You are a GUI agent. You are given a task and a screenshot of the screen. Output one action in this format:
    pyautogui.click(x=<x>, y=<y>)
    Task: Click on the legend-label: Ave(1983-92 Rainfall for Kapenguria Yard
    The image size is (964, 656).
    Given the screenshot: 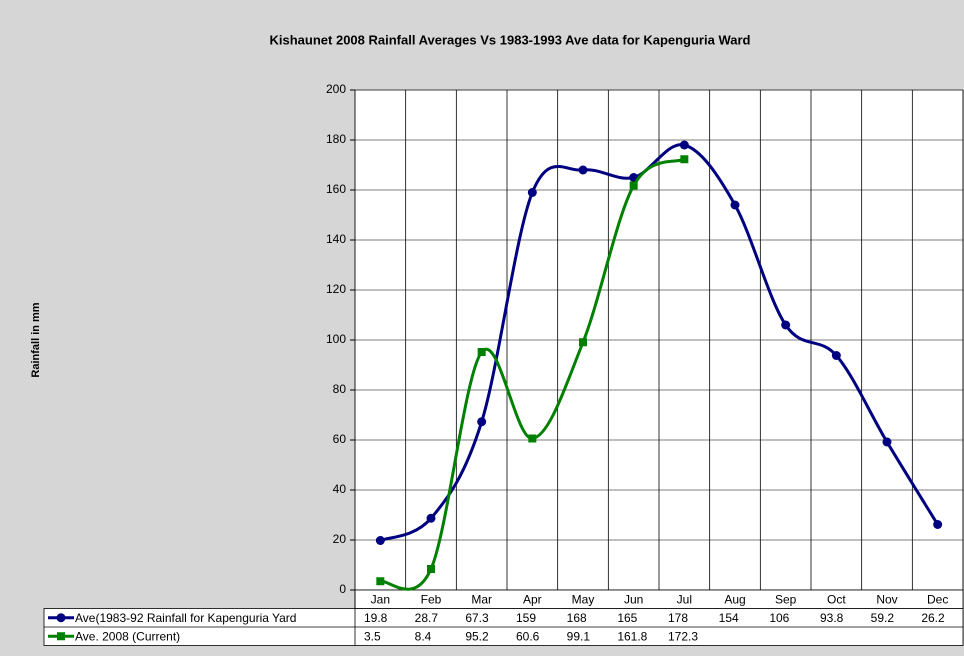 What is the action you would take?
    pyautogui.click(x=185, y=618)
    